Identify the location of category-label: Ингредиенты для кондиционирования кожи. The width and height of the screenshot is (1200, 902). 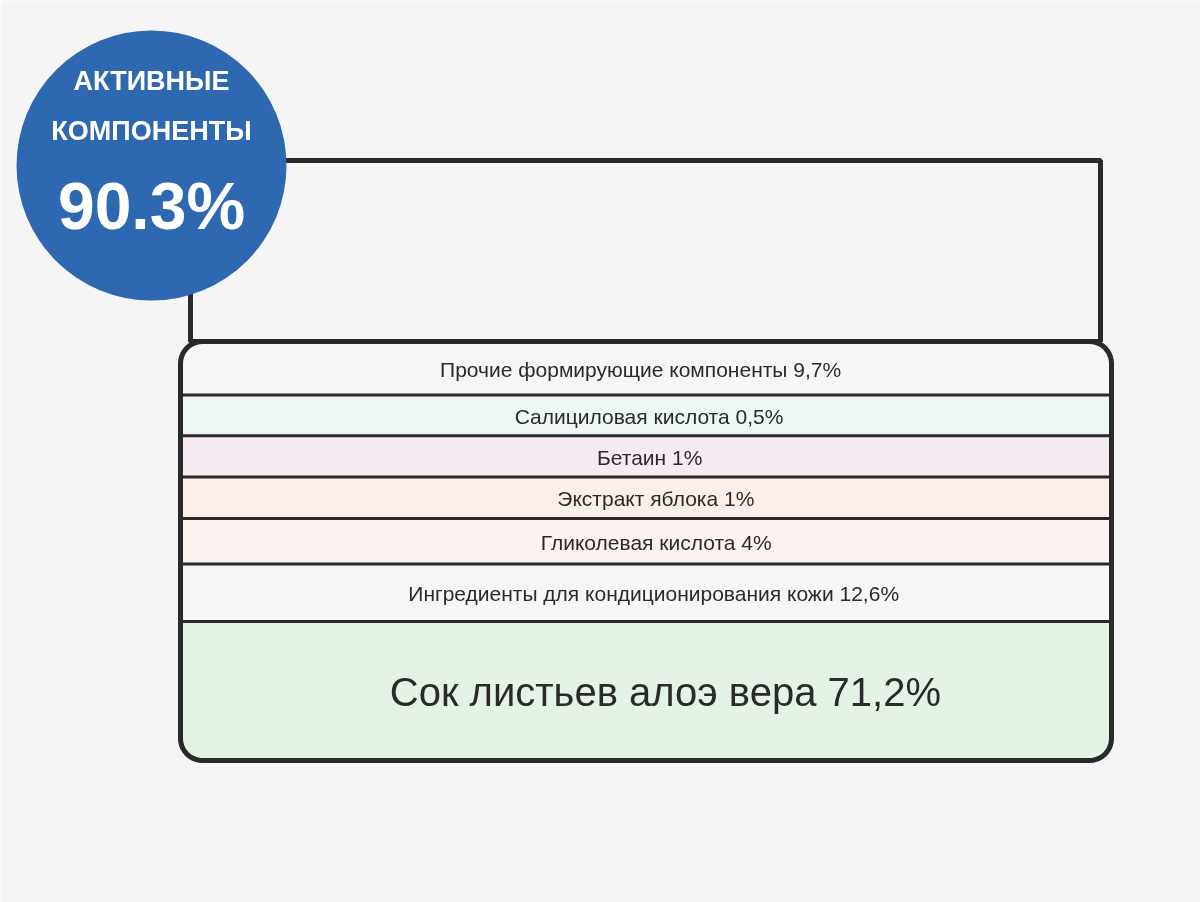
(621, 594).